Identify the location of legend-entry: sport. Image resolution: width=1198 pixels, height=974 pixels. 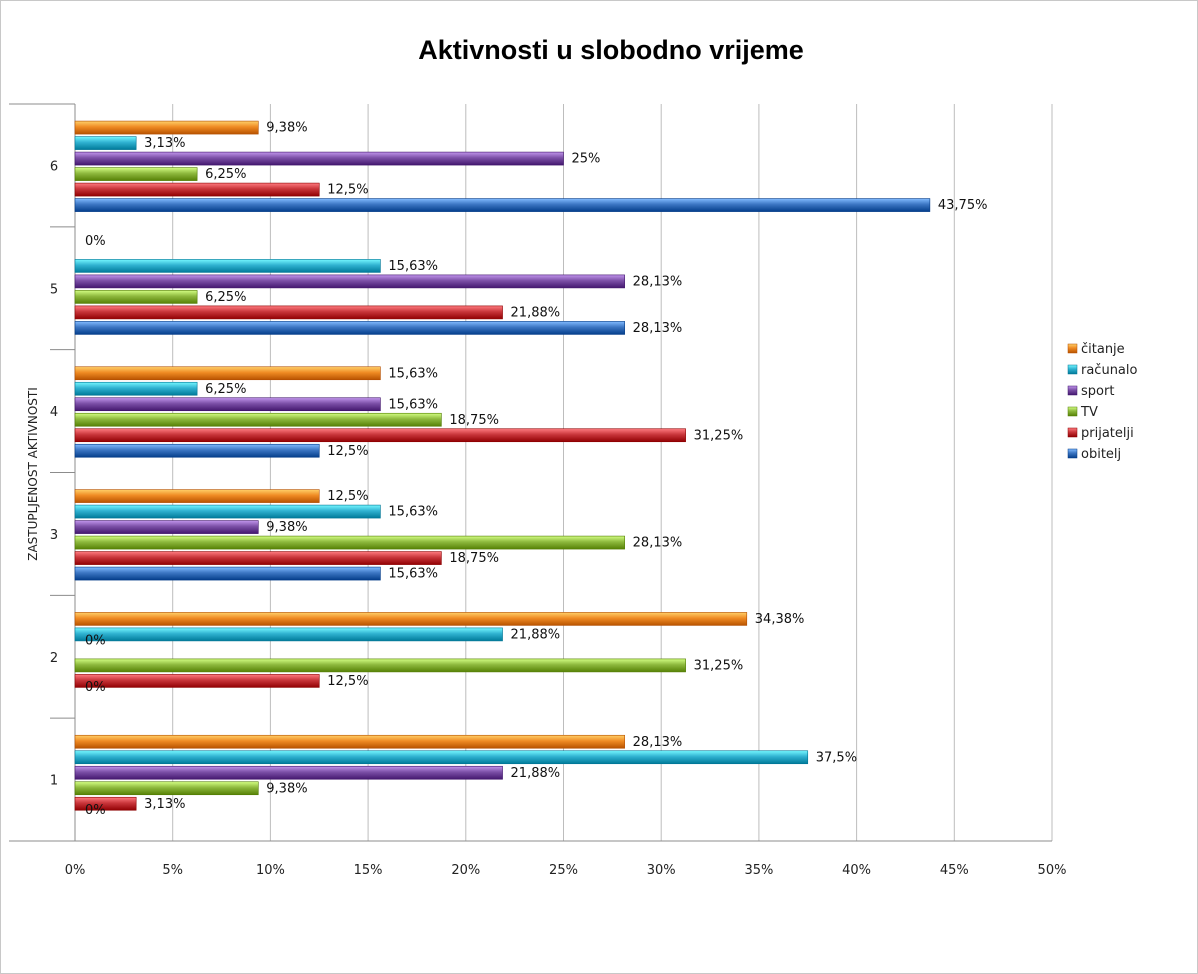
(1097, 391).